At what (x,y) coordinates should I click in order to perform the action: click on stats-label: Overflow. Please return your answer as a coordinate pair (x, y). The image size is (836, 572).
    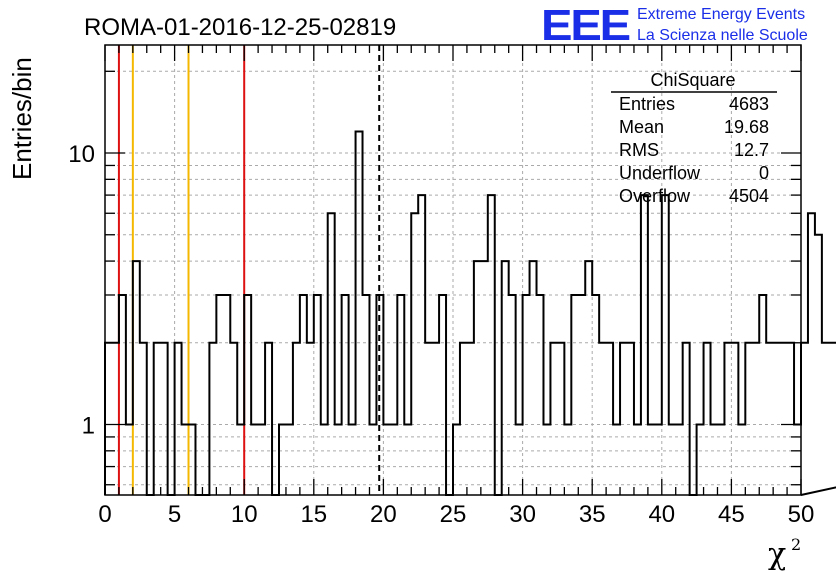
    Looking at the image, I should click on (655, 196).